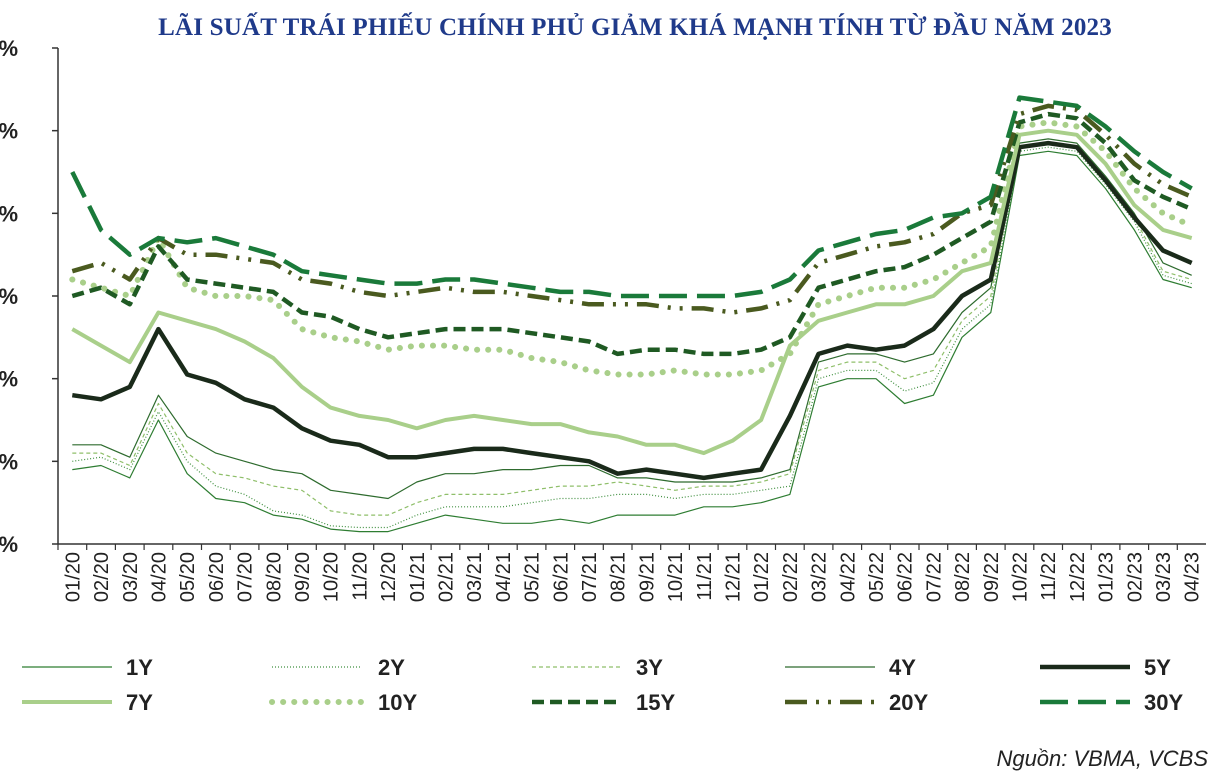 This screenshot has width=1216, height=782. I want to click on x-tick-label: 05/22, so click(877, 577).